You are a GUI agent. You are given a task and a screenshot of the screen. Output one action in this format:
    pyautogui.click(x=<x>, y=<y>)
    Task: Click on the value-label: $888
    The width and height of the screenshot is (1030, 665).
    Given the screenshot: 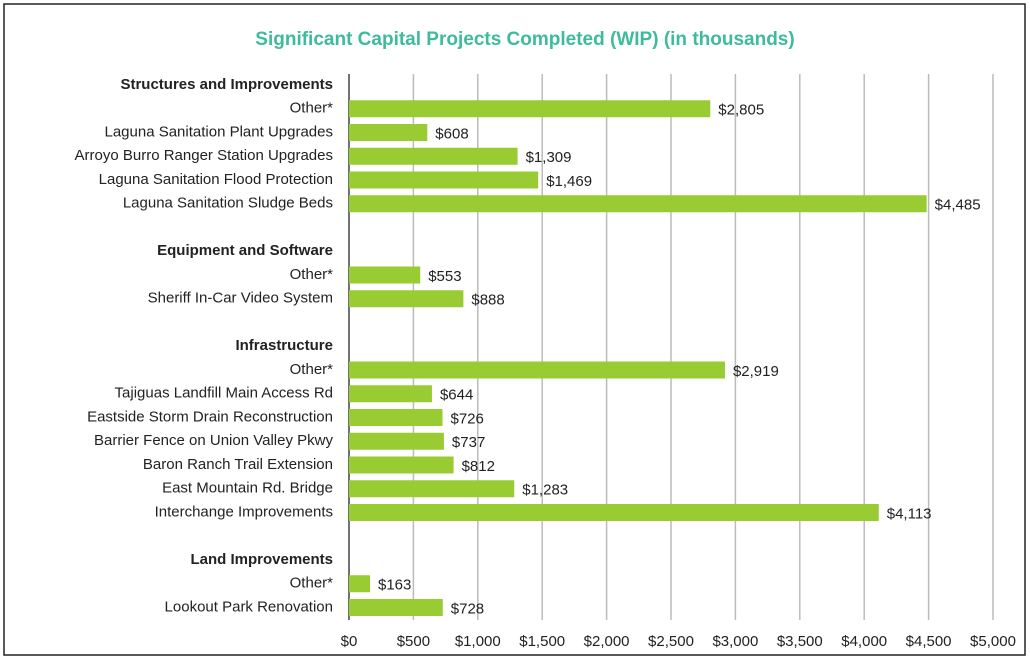 What is the action you would take?
    pyautogui.click(x=487, y=300)
    